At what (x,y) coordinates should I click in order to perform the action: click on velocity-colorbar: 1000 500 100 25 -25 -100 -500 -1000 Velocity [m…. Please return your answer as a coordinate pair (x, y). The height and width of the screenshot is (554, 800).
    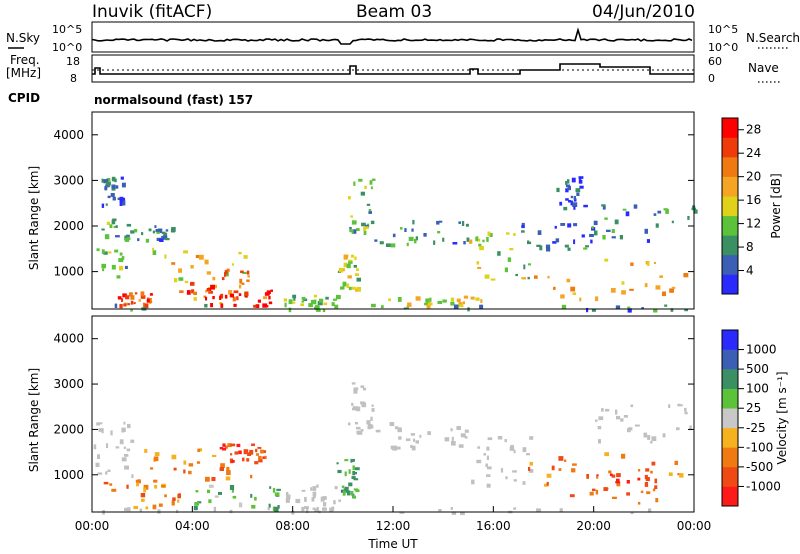
    Looking at the image, I should click on (755, 418).